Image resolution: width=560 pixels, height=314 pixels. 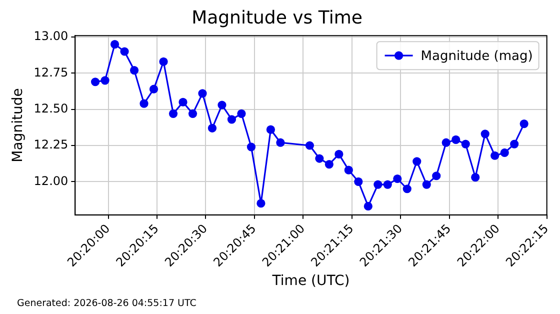 What do you see at coordinates (18, 125) in the screenshot?
I see `y-axis-title: Magnitude` at bounding box center [18, 125].